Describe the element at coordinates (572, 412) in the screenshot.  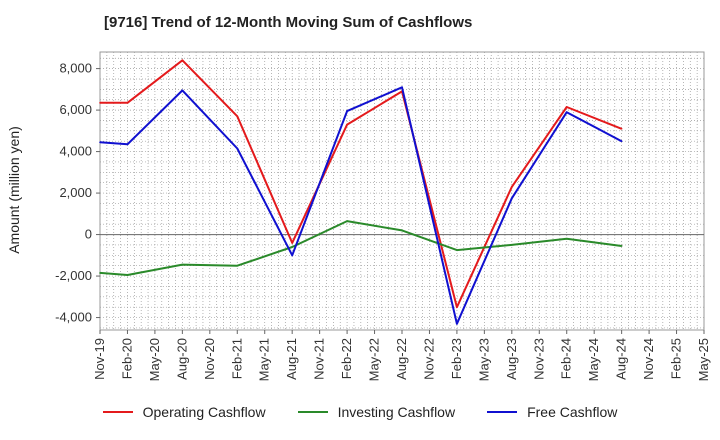
I see `legend-label-free: Free Cashflow` at that location.